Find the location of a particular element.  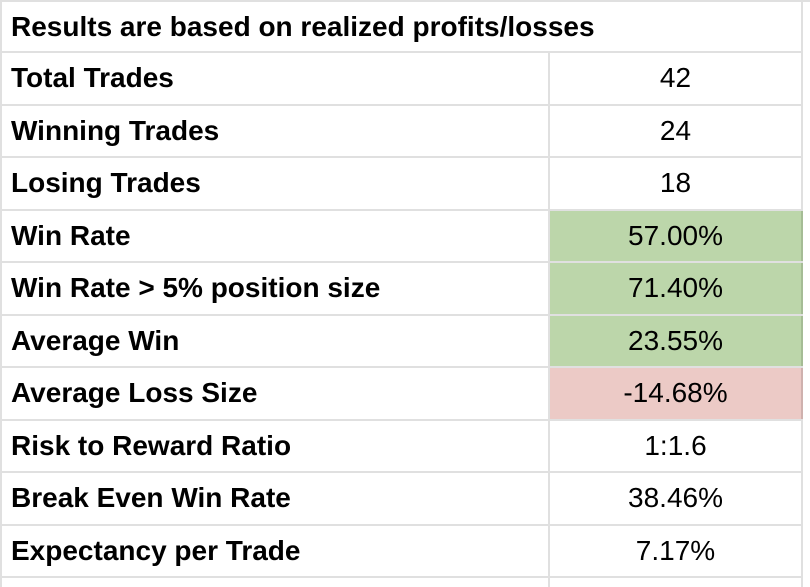

metric-label-cell: Winning Trades is located at coordinates (276, 130).